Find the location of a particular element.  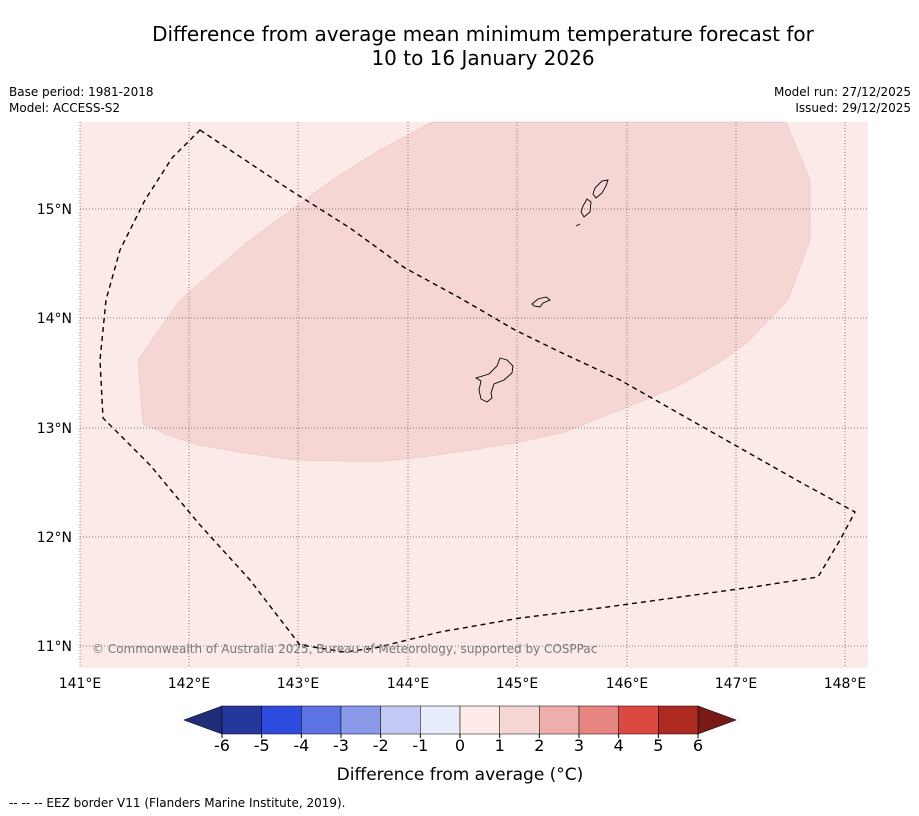

lon-tick-146e: 146°E is located at coordinates (627, 684).